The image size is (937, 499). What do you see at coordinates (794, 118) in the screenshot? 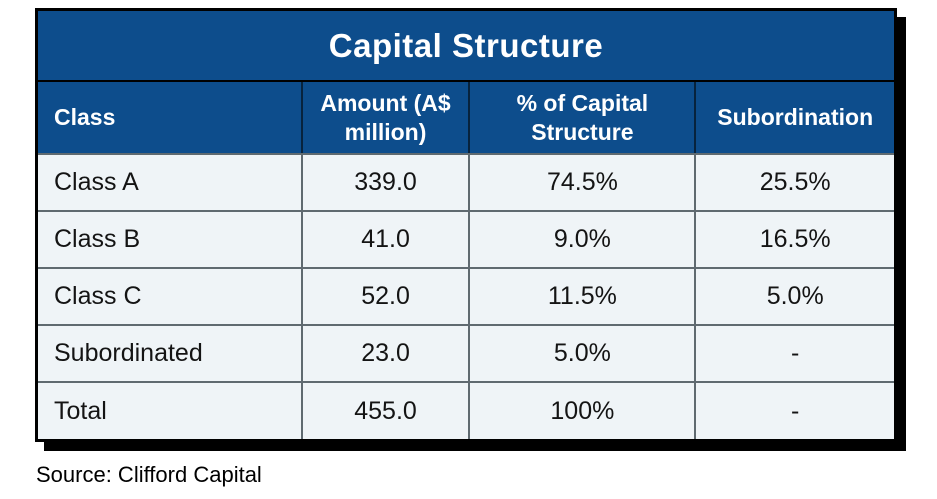
I see `column-header-subordination: Subordination` at bounding box center [794, 118].